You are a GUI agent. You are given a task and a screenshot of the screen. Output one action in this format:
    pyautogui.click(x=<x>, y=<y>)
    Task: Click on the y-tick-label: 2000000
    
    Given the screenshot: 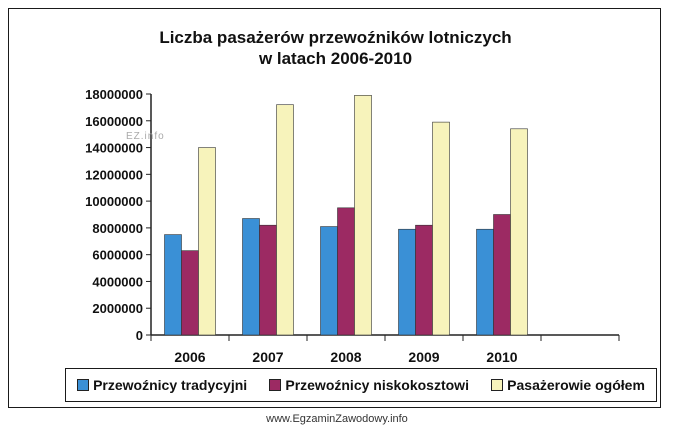 What is the action you would take?
    pyautogui.click(x=117, y=308)
    